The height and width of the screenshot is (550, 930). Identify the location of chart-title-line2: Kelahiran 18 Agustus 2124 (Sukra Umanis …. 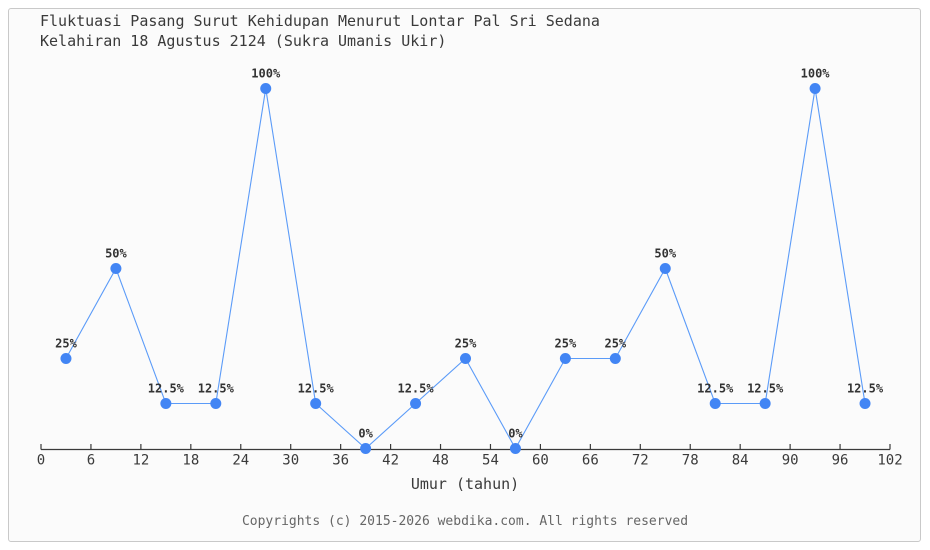
(243, 41).